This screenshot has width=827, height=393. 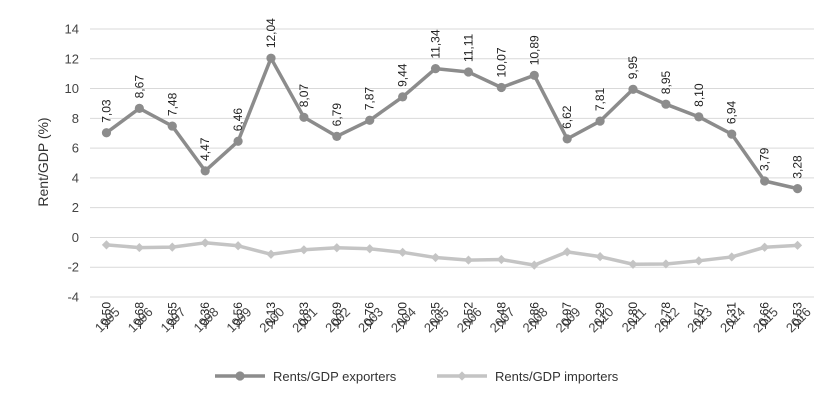 I want to click on data-label: -0,65, so click(x=172, y=316).